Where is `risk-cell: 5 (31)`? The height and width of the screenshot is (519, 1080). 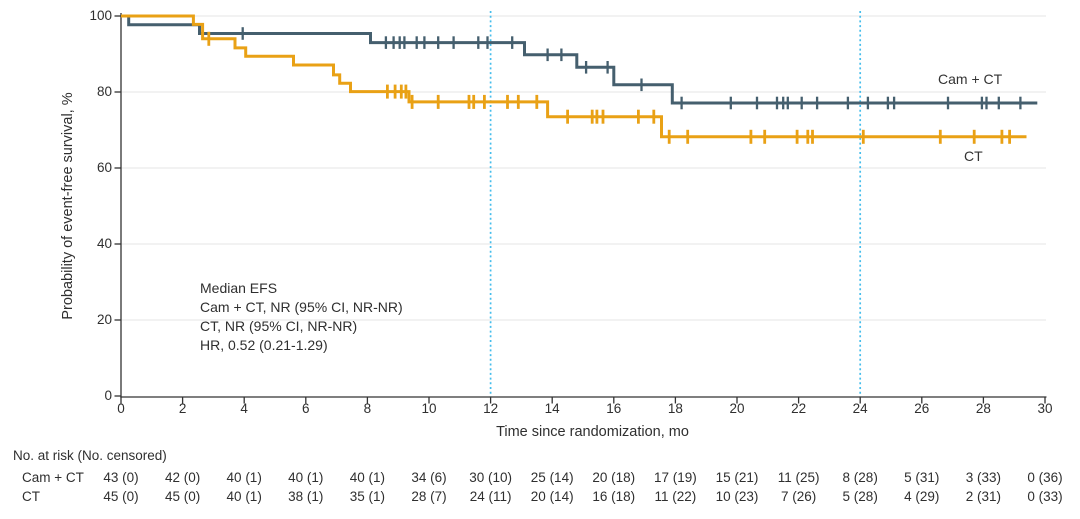
risk-cell: 5 (31) is located at coordinates (922, 477).